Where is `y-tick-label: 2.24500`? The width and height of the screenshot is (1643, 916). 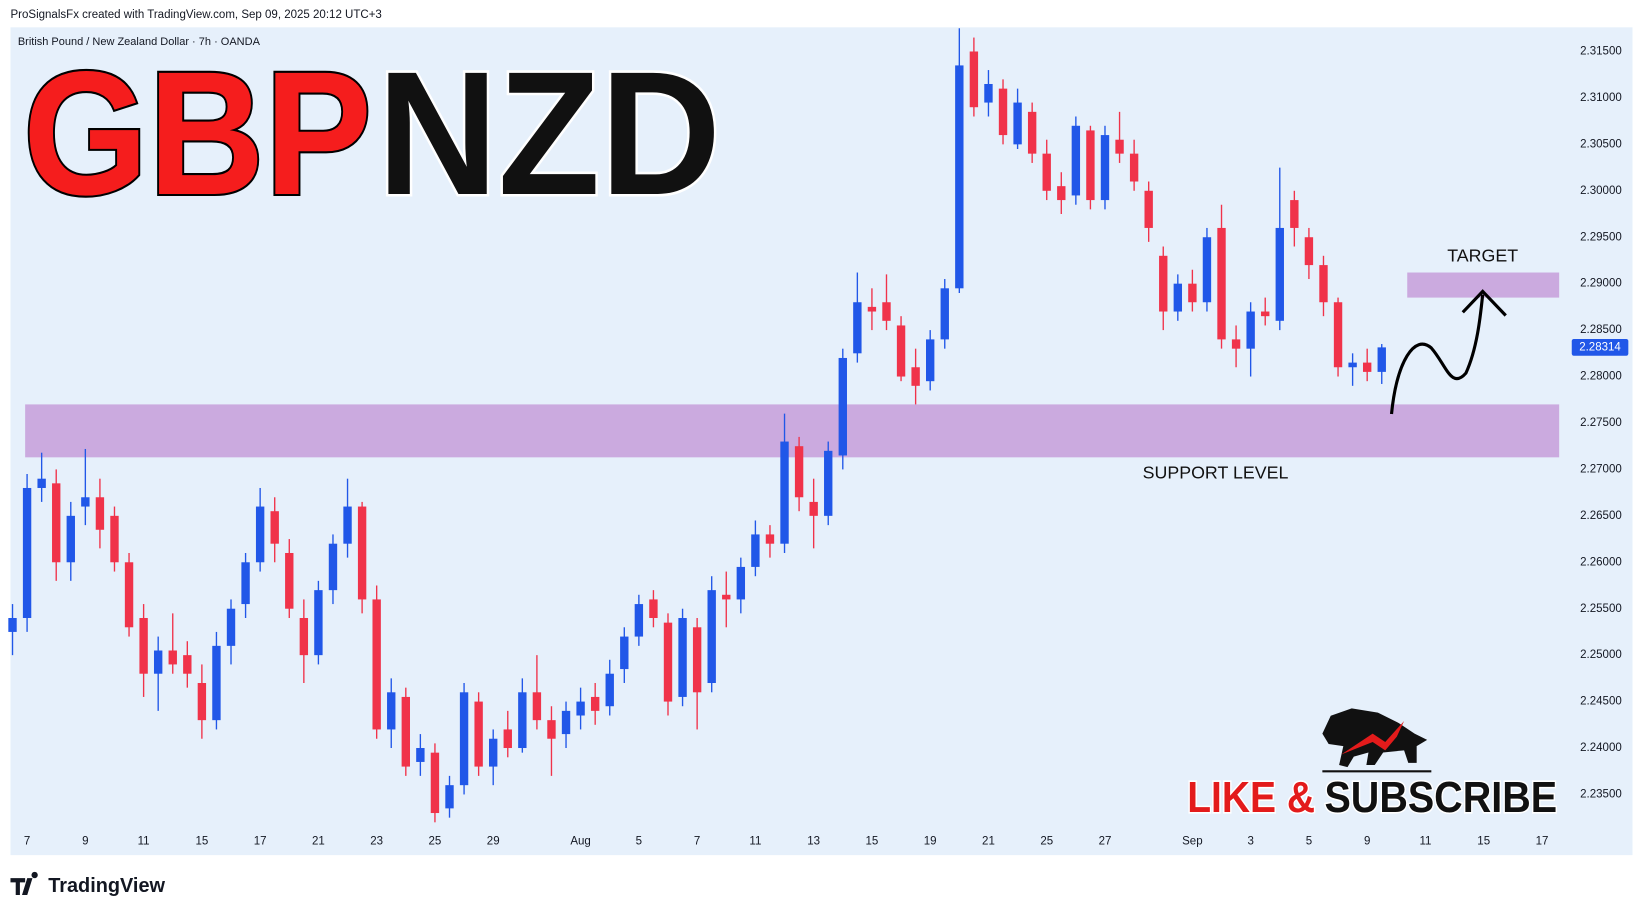
y-tick-label: 2.24500 is located at coordinates (1601, 702).